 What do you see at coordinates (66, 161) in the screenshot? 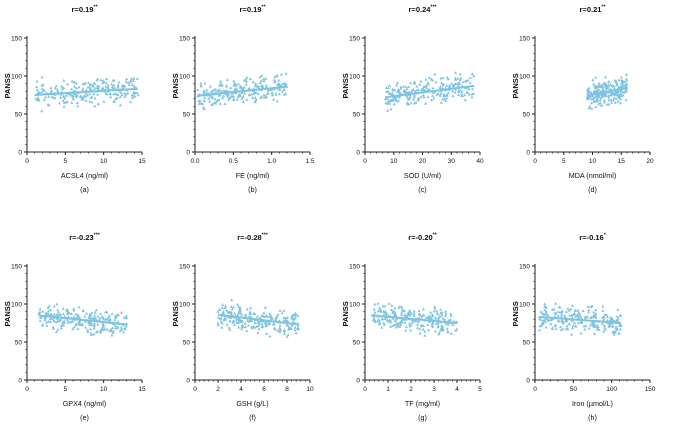
I see `x-tick-label: 5` at bounding box center [66, 161].